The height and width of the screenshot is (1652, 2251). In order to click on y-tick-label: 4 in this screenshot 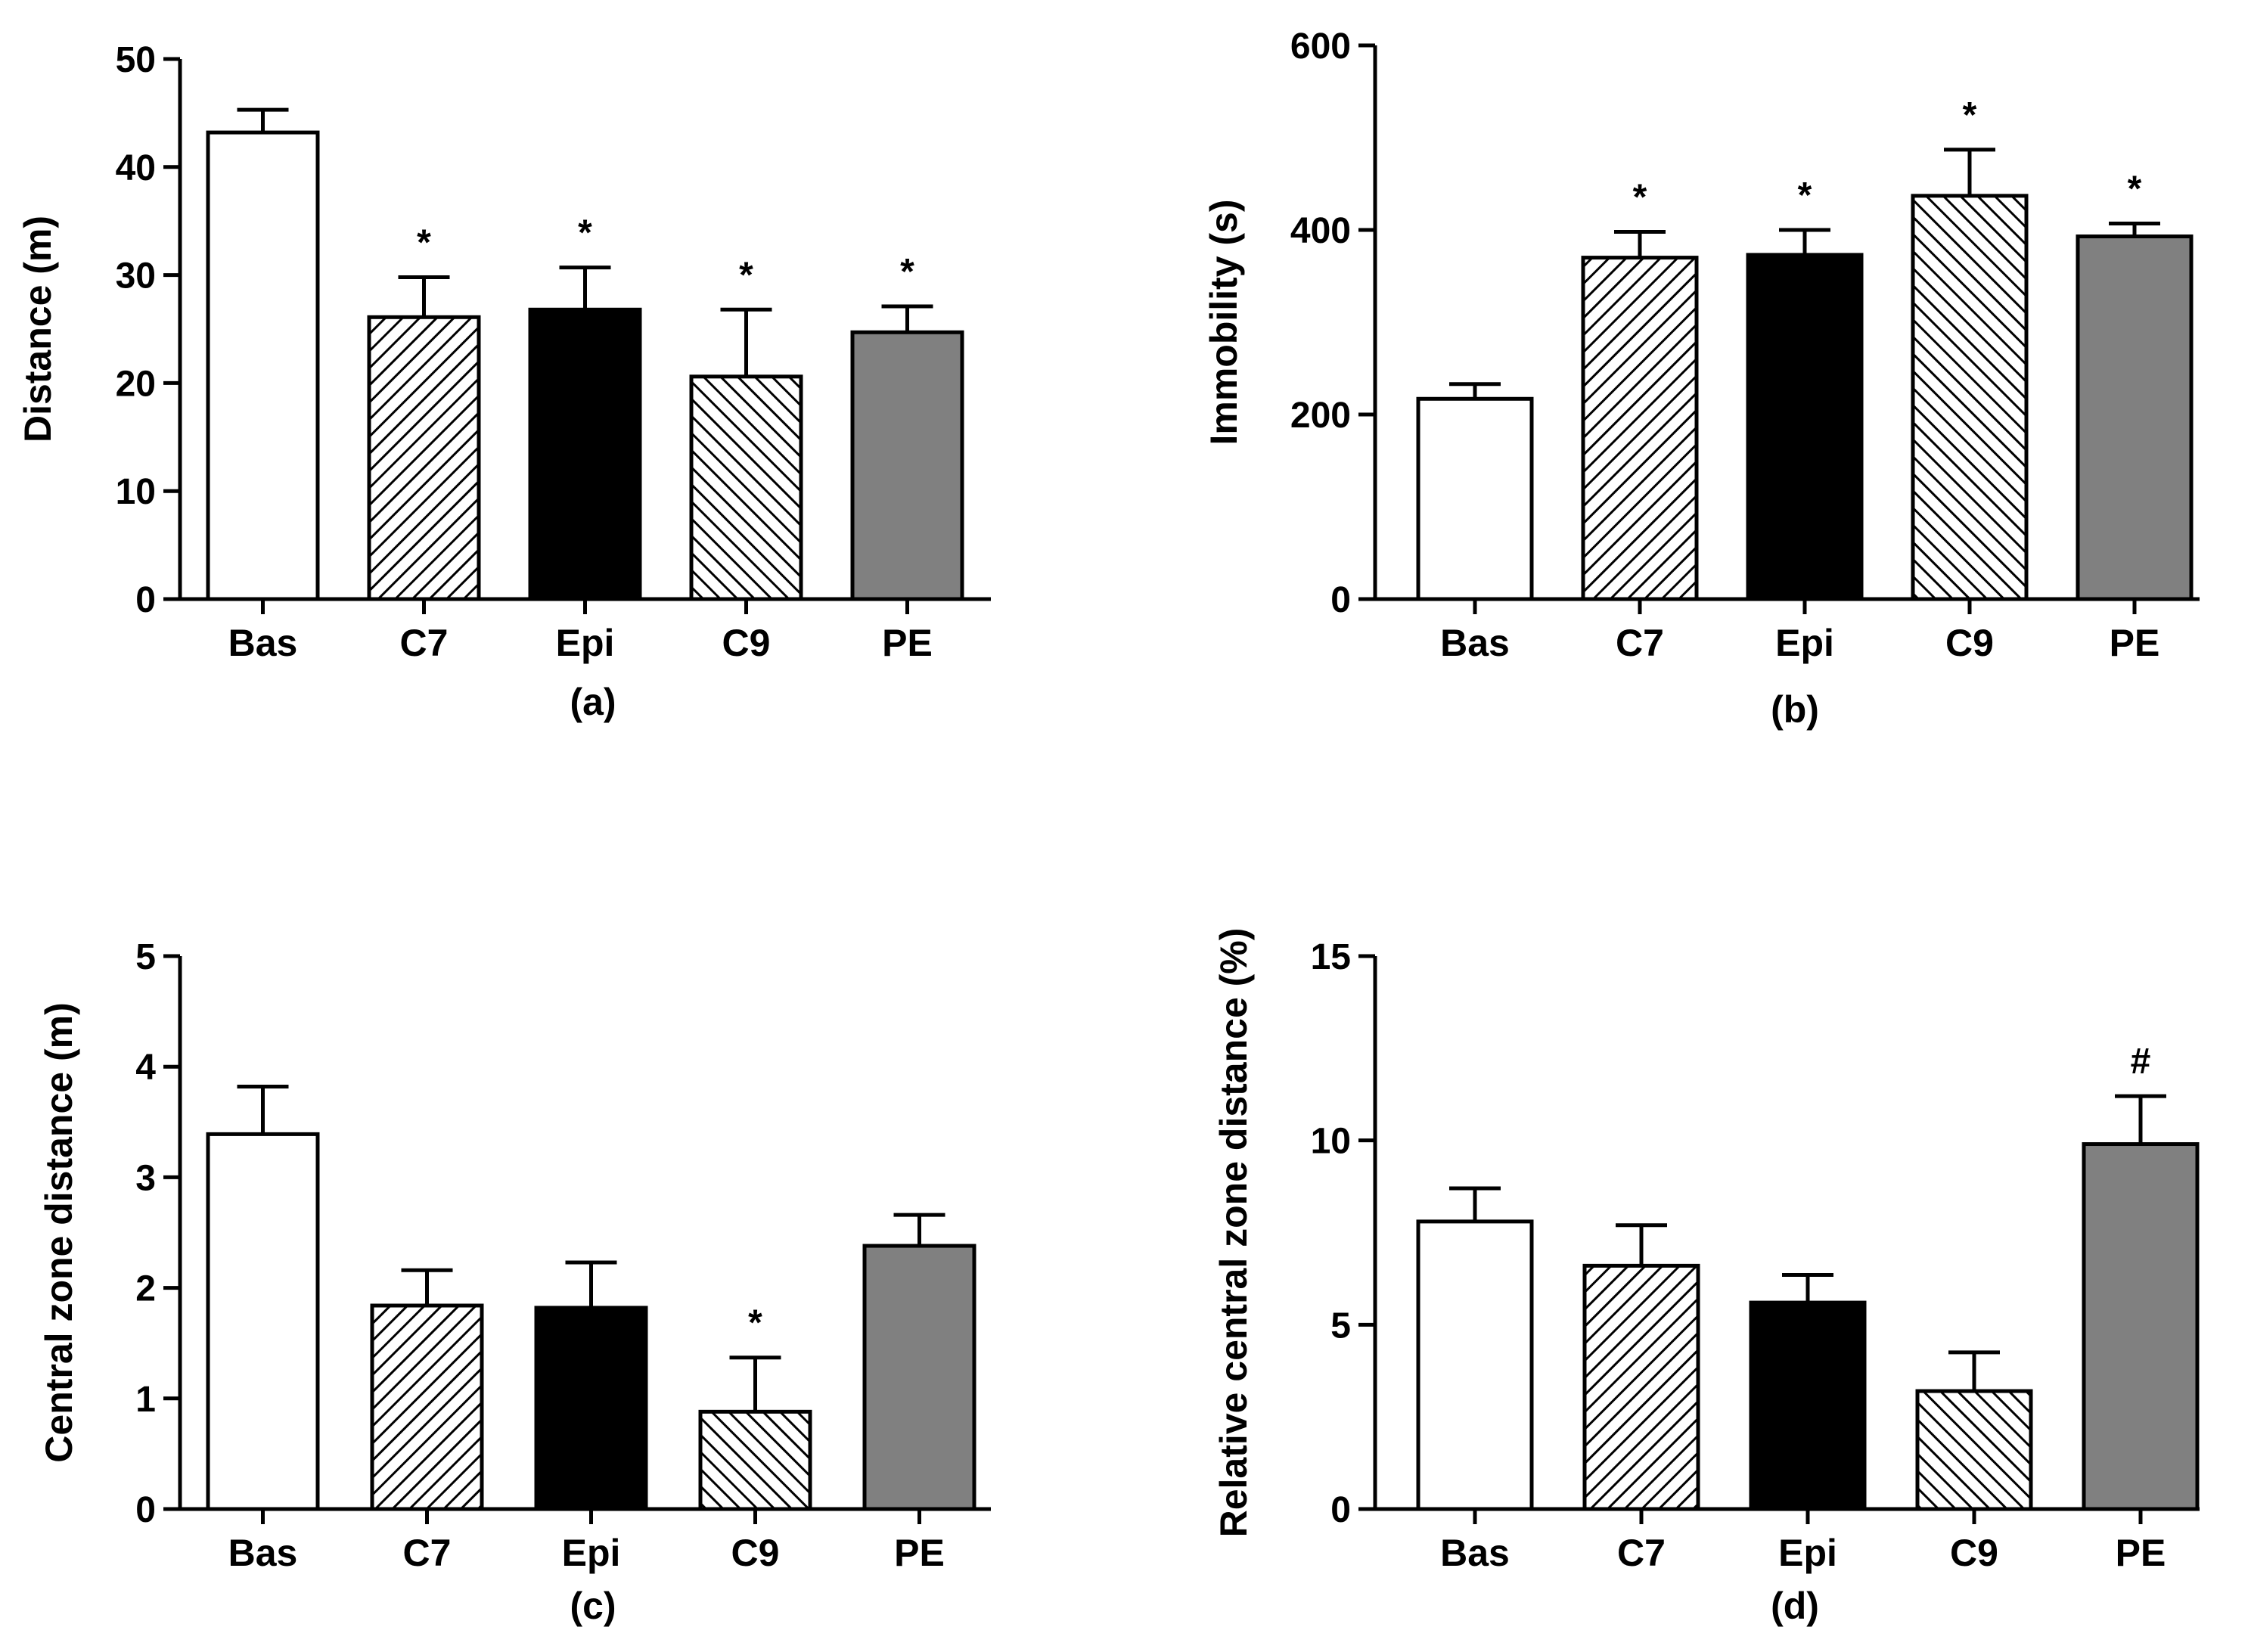, I will do `click(145, 1068)`.